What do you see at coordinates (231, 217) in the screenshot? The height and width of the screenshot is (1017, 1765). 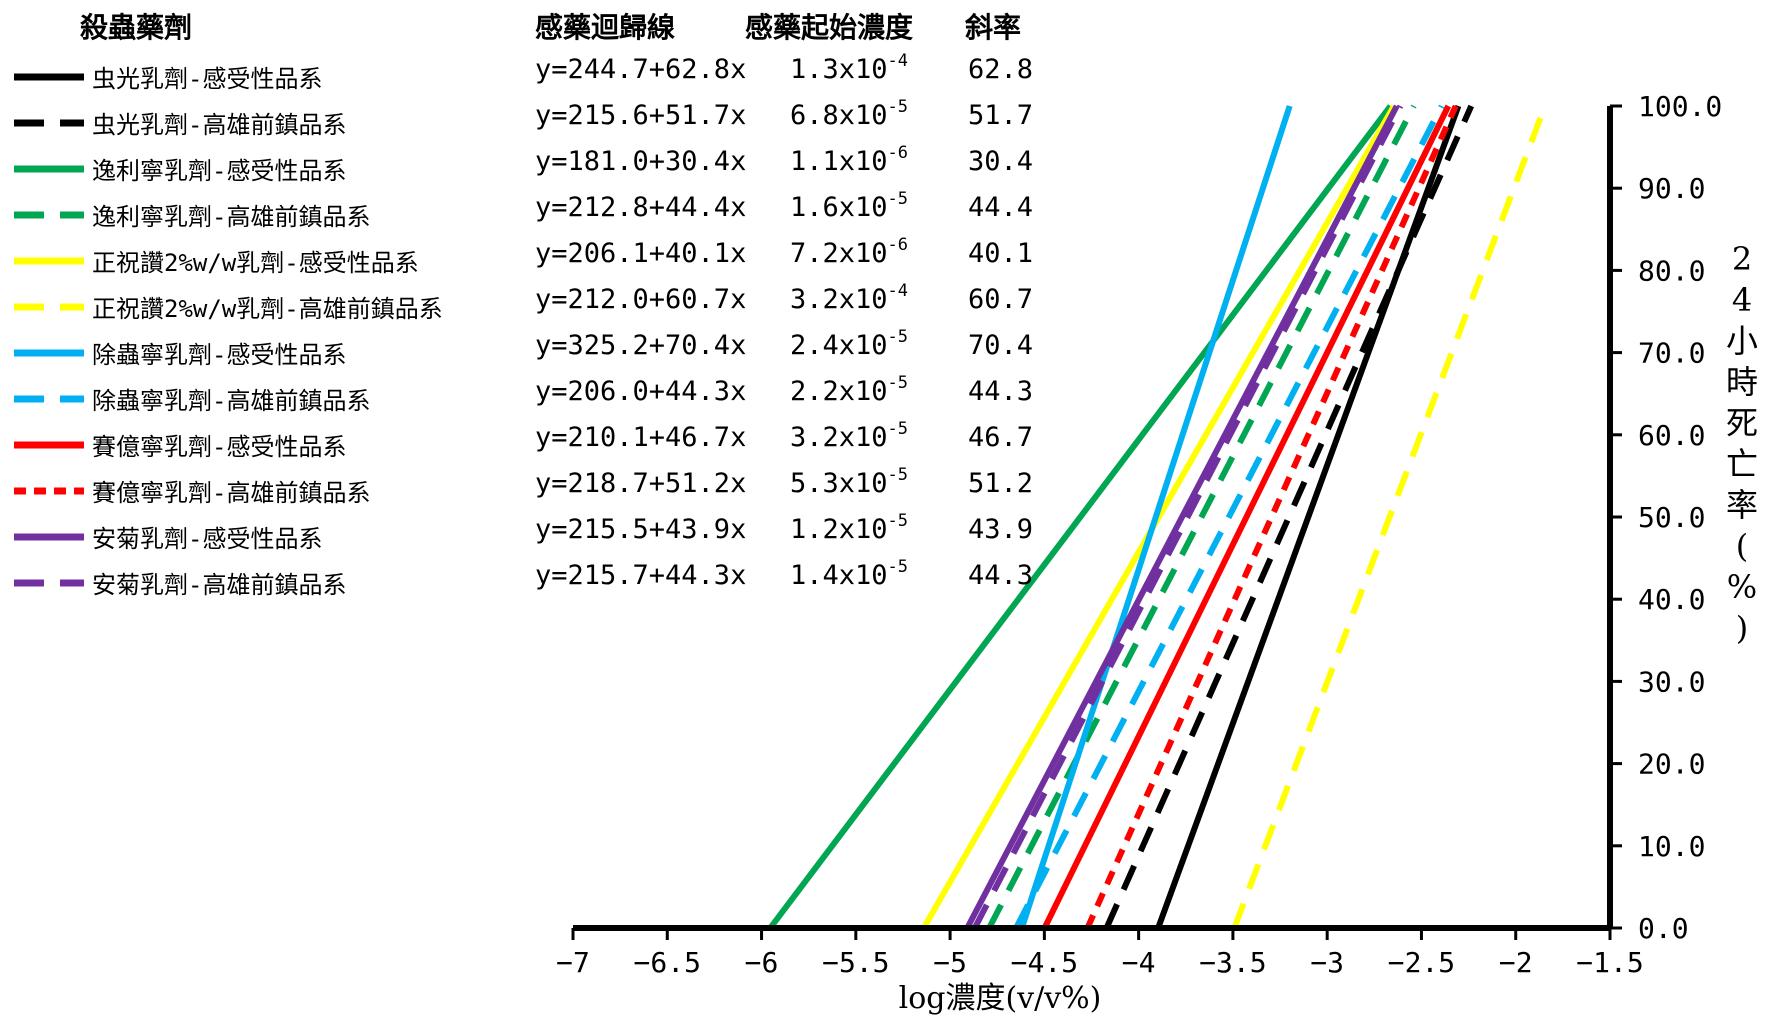 I see `legend-label: 逸利寧乳劑-高雄前鎮品系` at bounding box center [231, 217].